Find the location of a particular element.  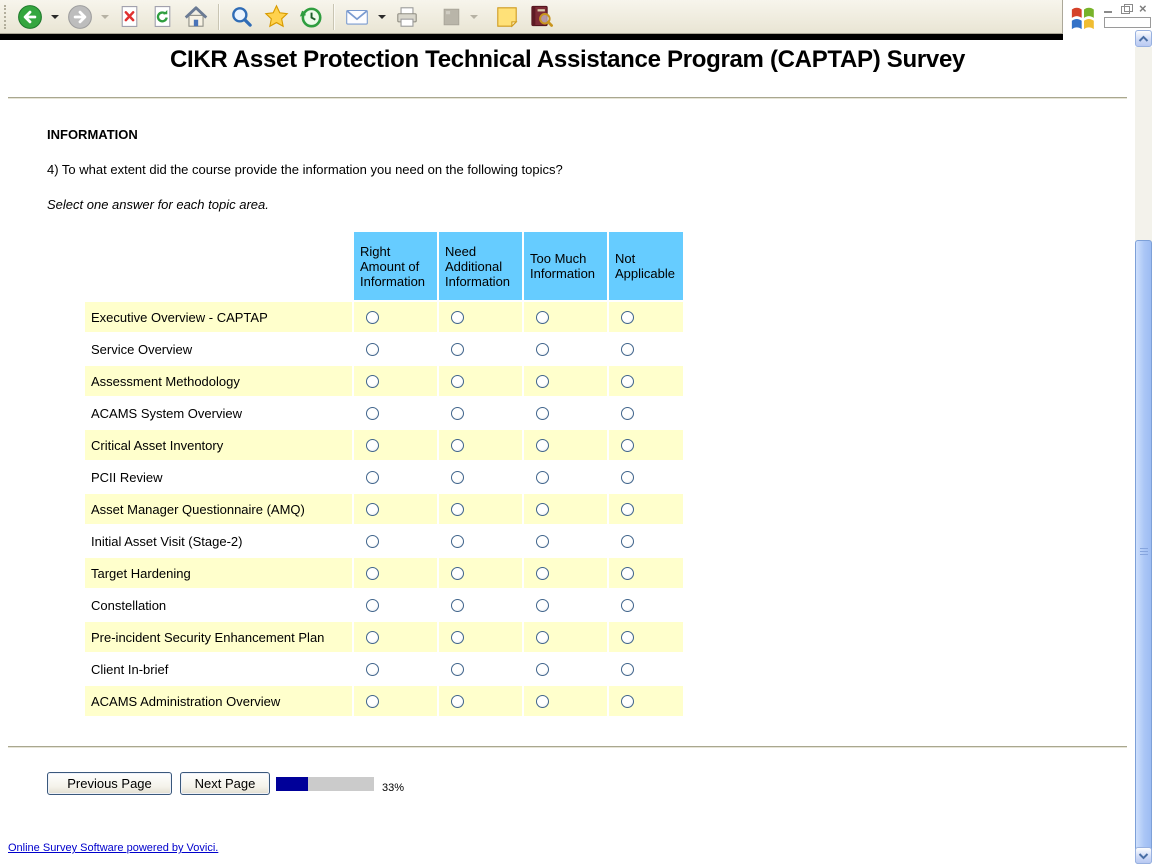

scrollbar-down-button is located at coordinates (1143, 855).